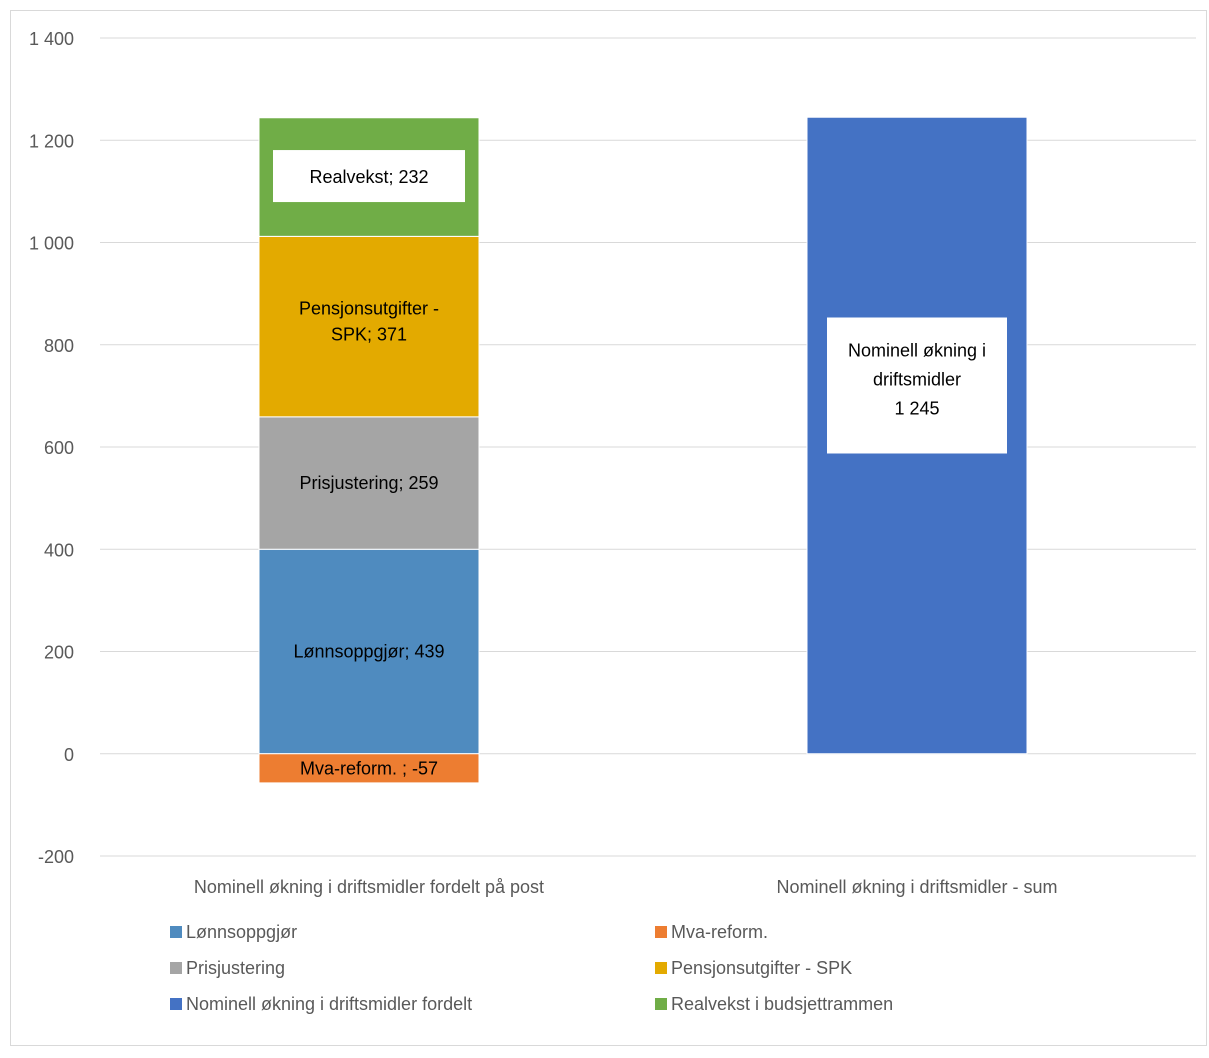  I want to click on y-tick-label: -200, so click(56, 857).